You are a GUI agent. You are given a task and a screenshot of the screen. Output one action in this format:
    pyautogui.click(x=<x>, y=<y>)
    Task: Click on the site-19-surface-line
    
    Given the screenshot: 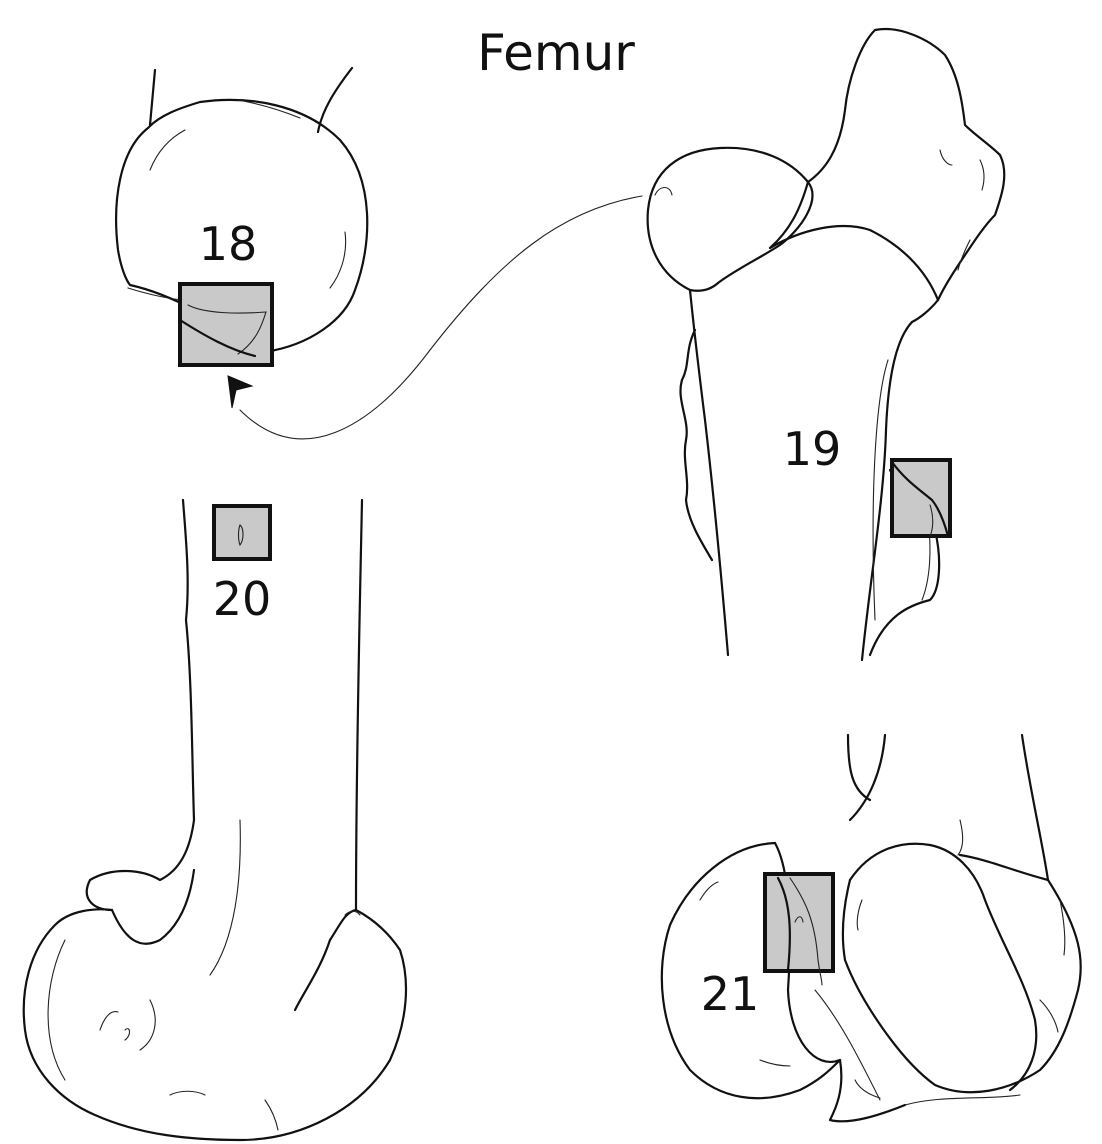 What is the action you would take?
    pyautogui.click(x=931, y=520)
    